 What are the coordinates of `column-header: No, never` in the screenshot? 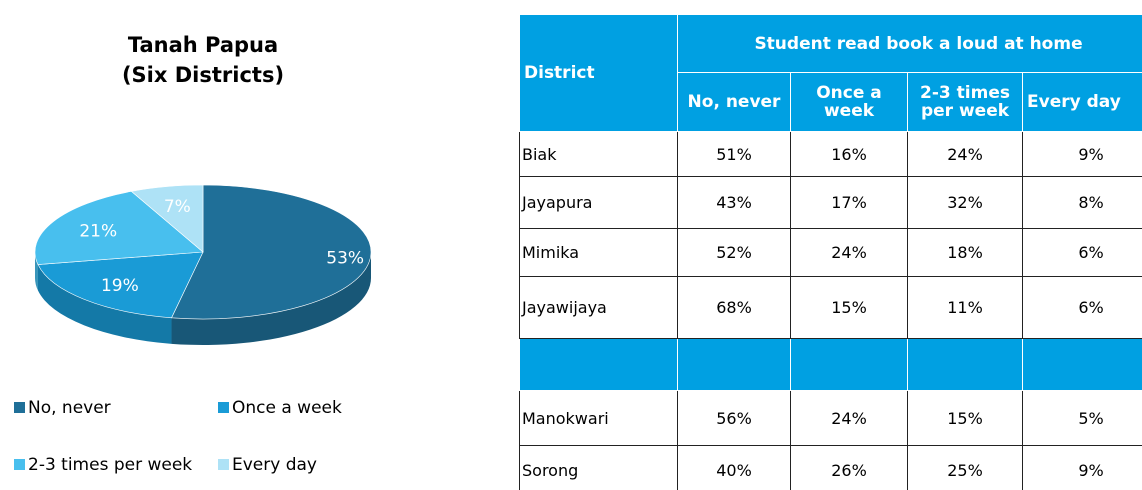 It's located at (734, 102).